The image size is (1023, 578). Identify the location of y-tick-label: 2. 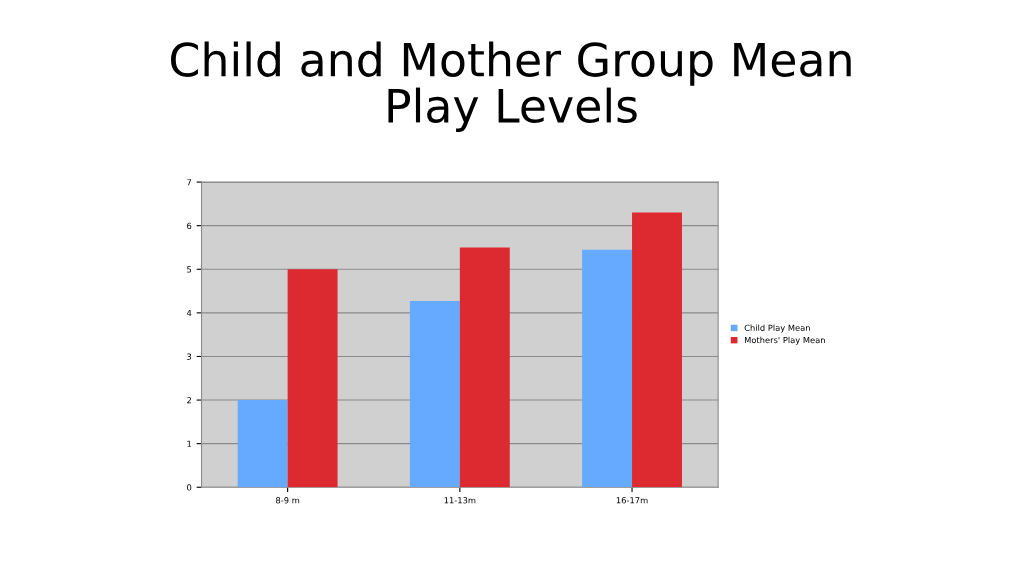
(189, 400).